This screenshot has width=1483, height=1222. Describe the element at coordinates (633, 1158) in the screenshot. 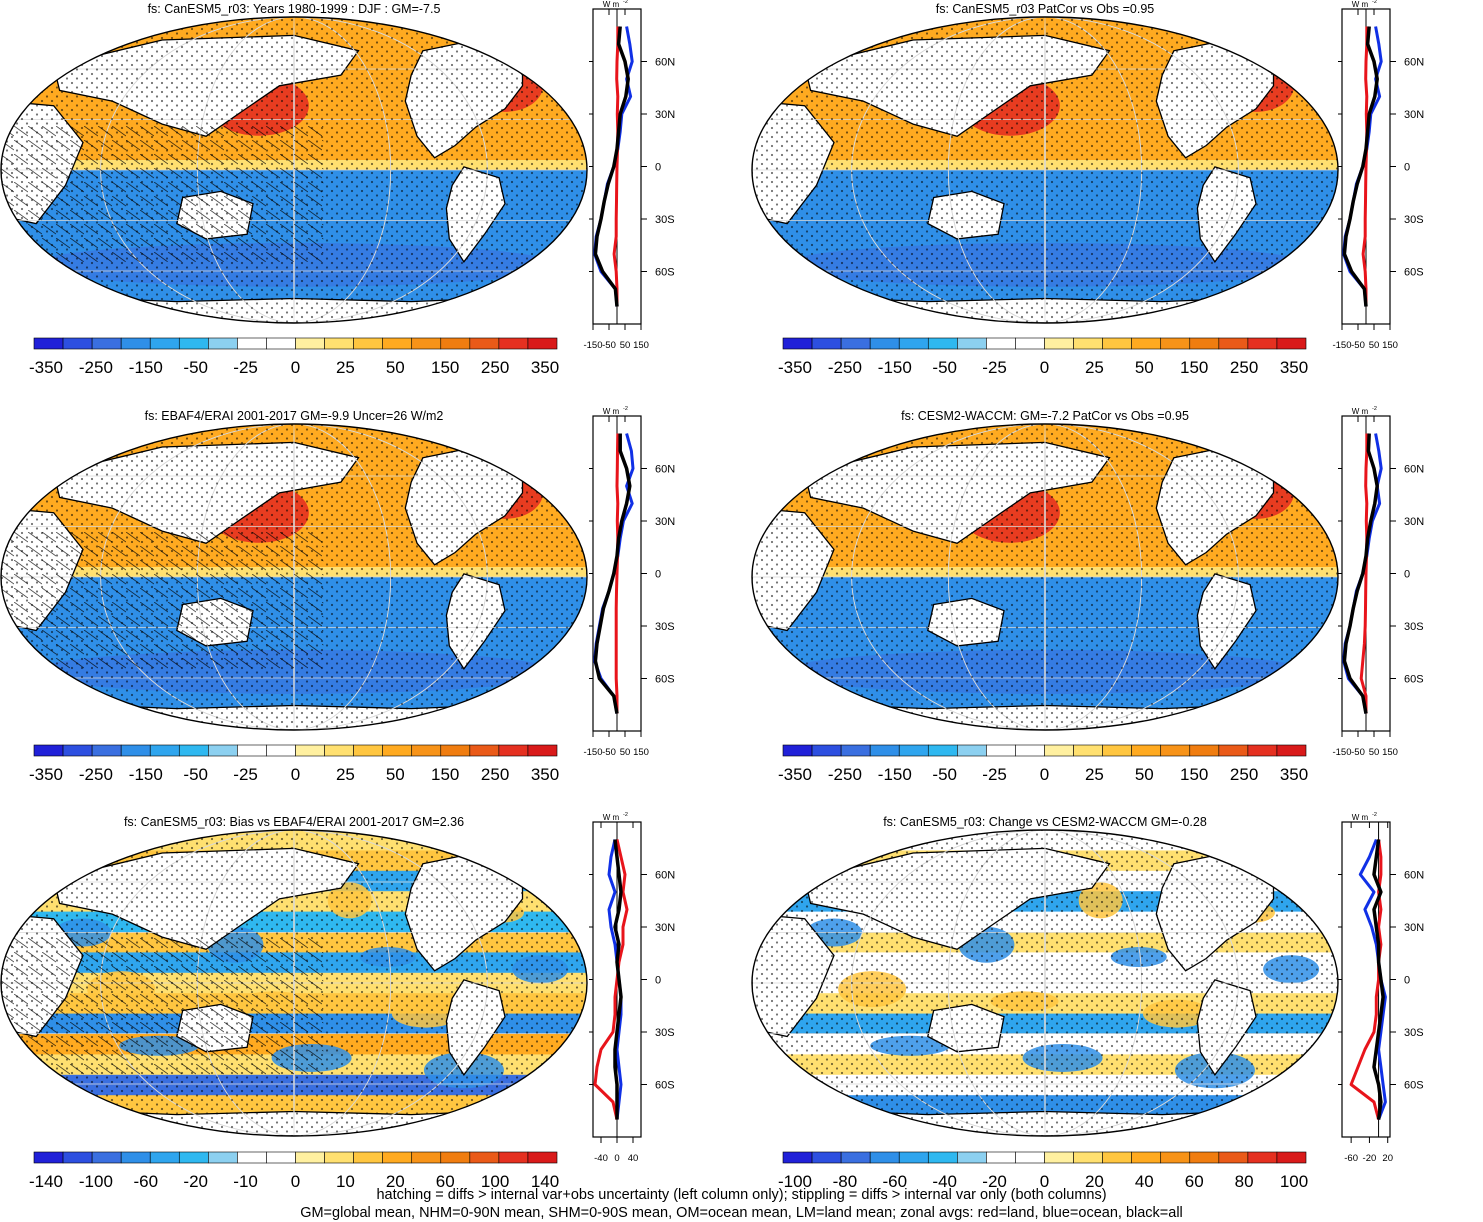

I see `profile-xtick-label: 40` at that location.